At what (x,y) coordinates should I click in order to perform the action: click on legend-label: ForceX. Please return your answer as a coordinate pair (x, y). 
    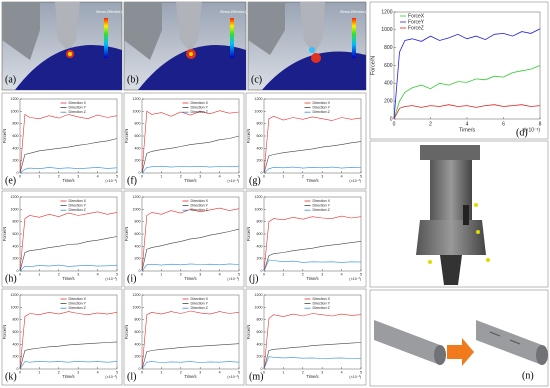
    Looking at the image, I should click on (416, 16).